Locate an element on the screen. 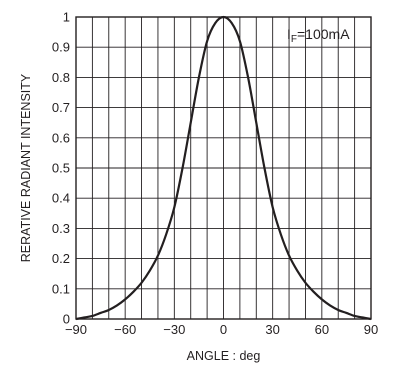  x-tick-label: 0 is located at coordinates (223, 329).